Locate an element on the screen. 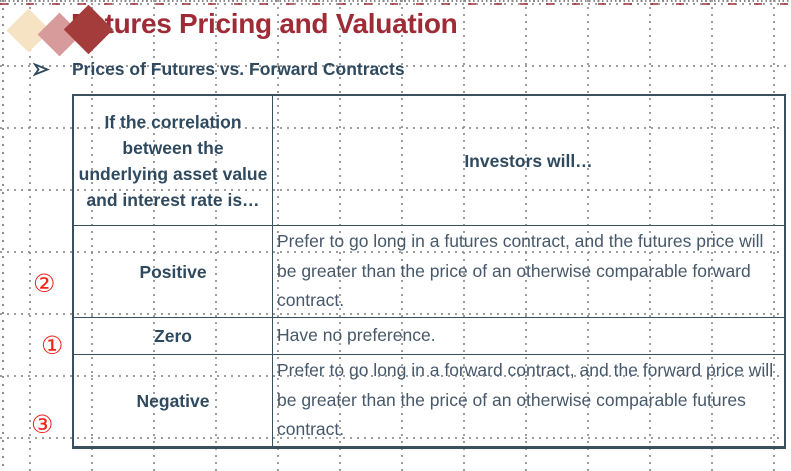 Image resolution: width=791 pixels, height=471 pixels. annotation-circled-2: ② is located at coordinates (44, 283).